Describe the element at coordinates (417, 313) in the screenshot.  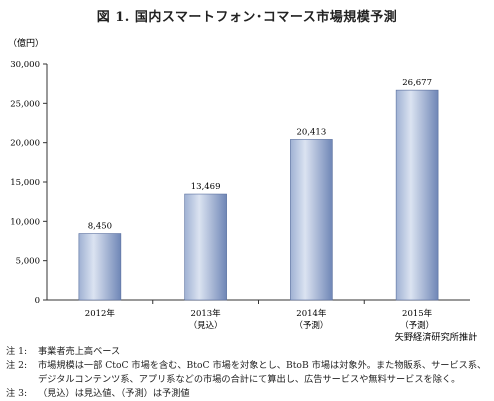
I see `x-tick-label: 2015年` at that location.